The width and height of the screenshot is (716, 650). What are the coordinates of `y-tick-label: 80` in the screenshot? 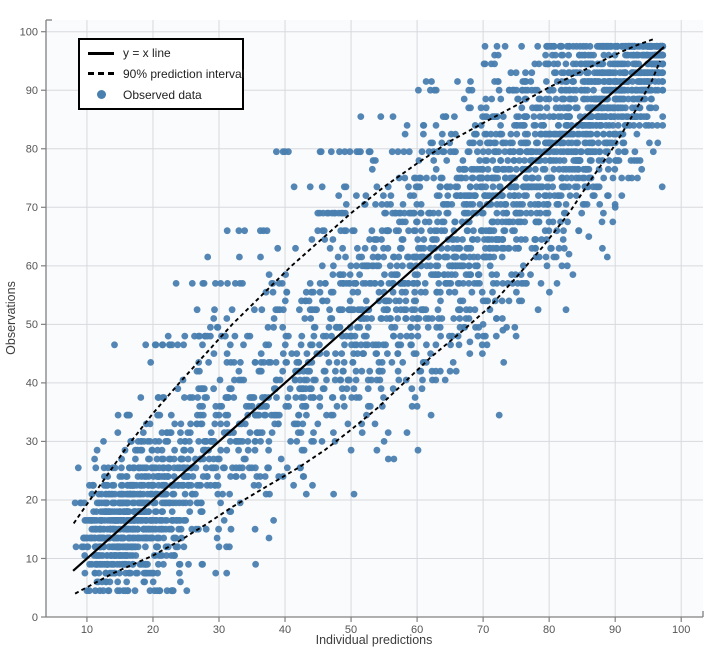 It's located at (32, 150).